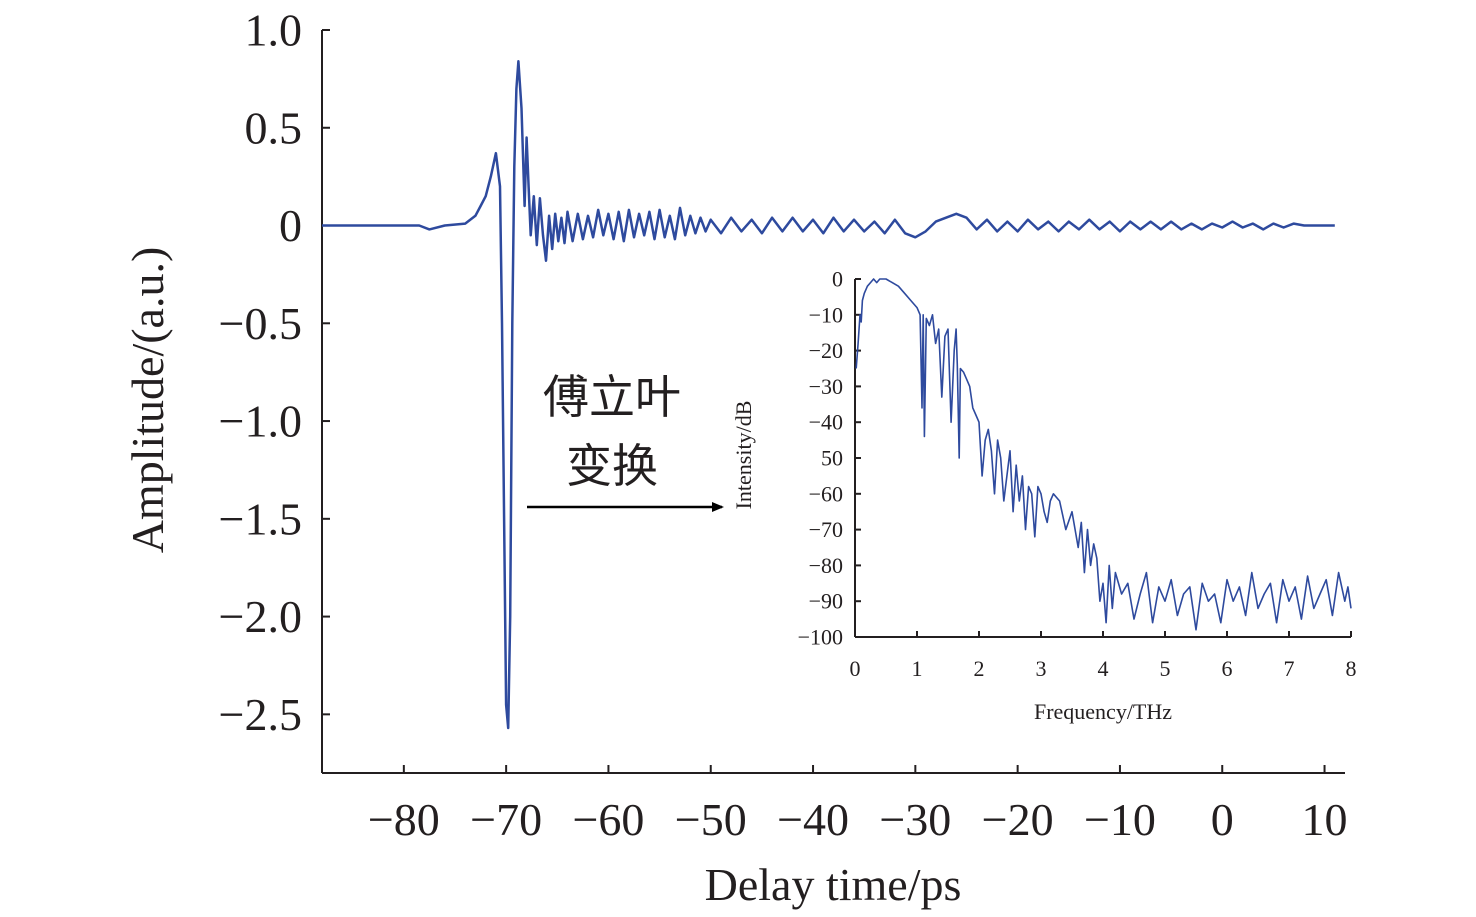  Describe the element at coordinates (260, 714) in the screenshot. I see `main-y-tick-label: −2.5` at that location.